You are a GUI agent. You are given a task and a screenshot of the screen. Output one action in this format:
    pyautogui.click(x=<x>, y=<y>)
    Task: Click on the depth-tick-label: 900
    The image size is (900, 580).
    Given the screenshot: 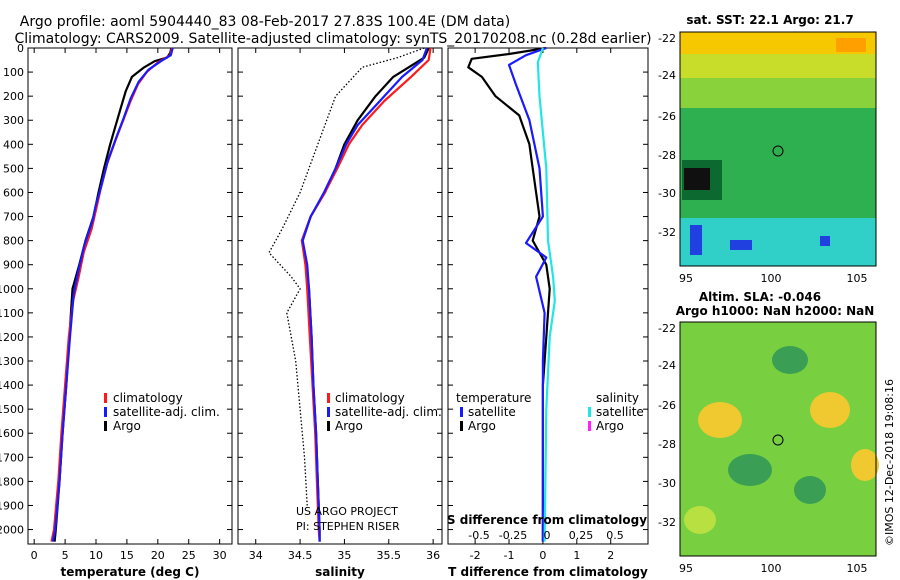 What is the action you would take?
    pyautogui.click(x=13, y=265)
    